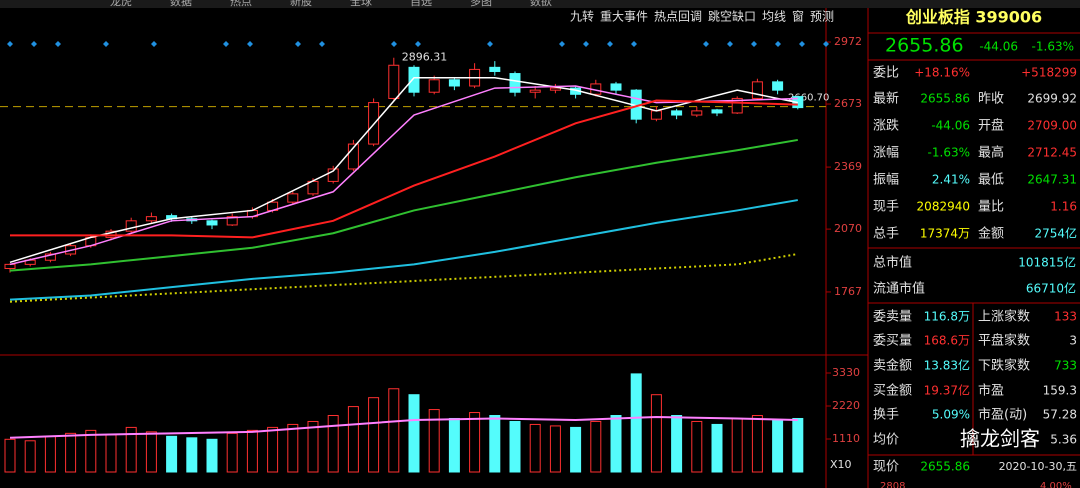  Describe the element at coordinates (942, 73) in the screenshot. I see `info-value: +18.16%` at that location.